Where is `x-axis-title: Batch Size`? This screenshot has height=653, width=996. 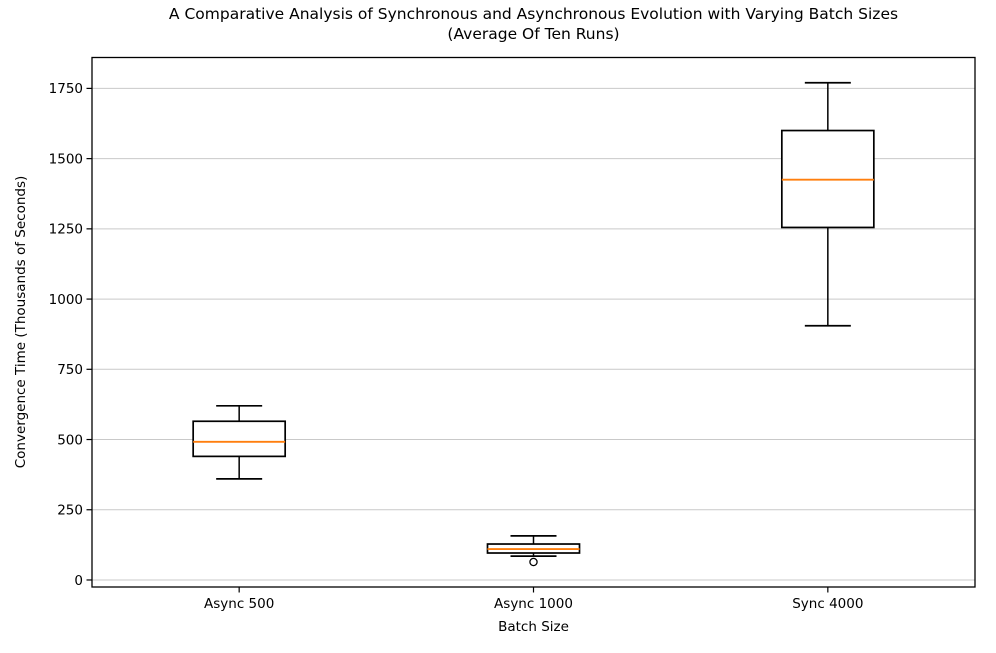
x-axis-title: Batch Size is located at coordinates (533, 627).